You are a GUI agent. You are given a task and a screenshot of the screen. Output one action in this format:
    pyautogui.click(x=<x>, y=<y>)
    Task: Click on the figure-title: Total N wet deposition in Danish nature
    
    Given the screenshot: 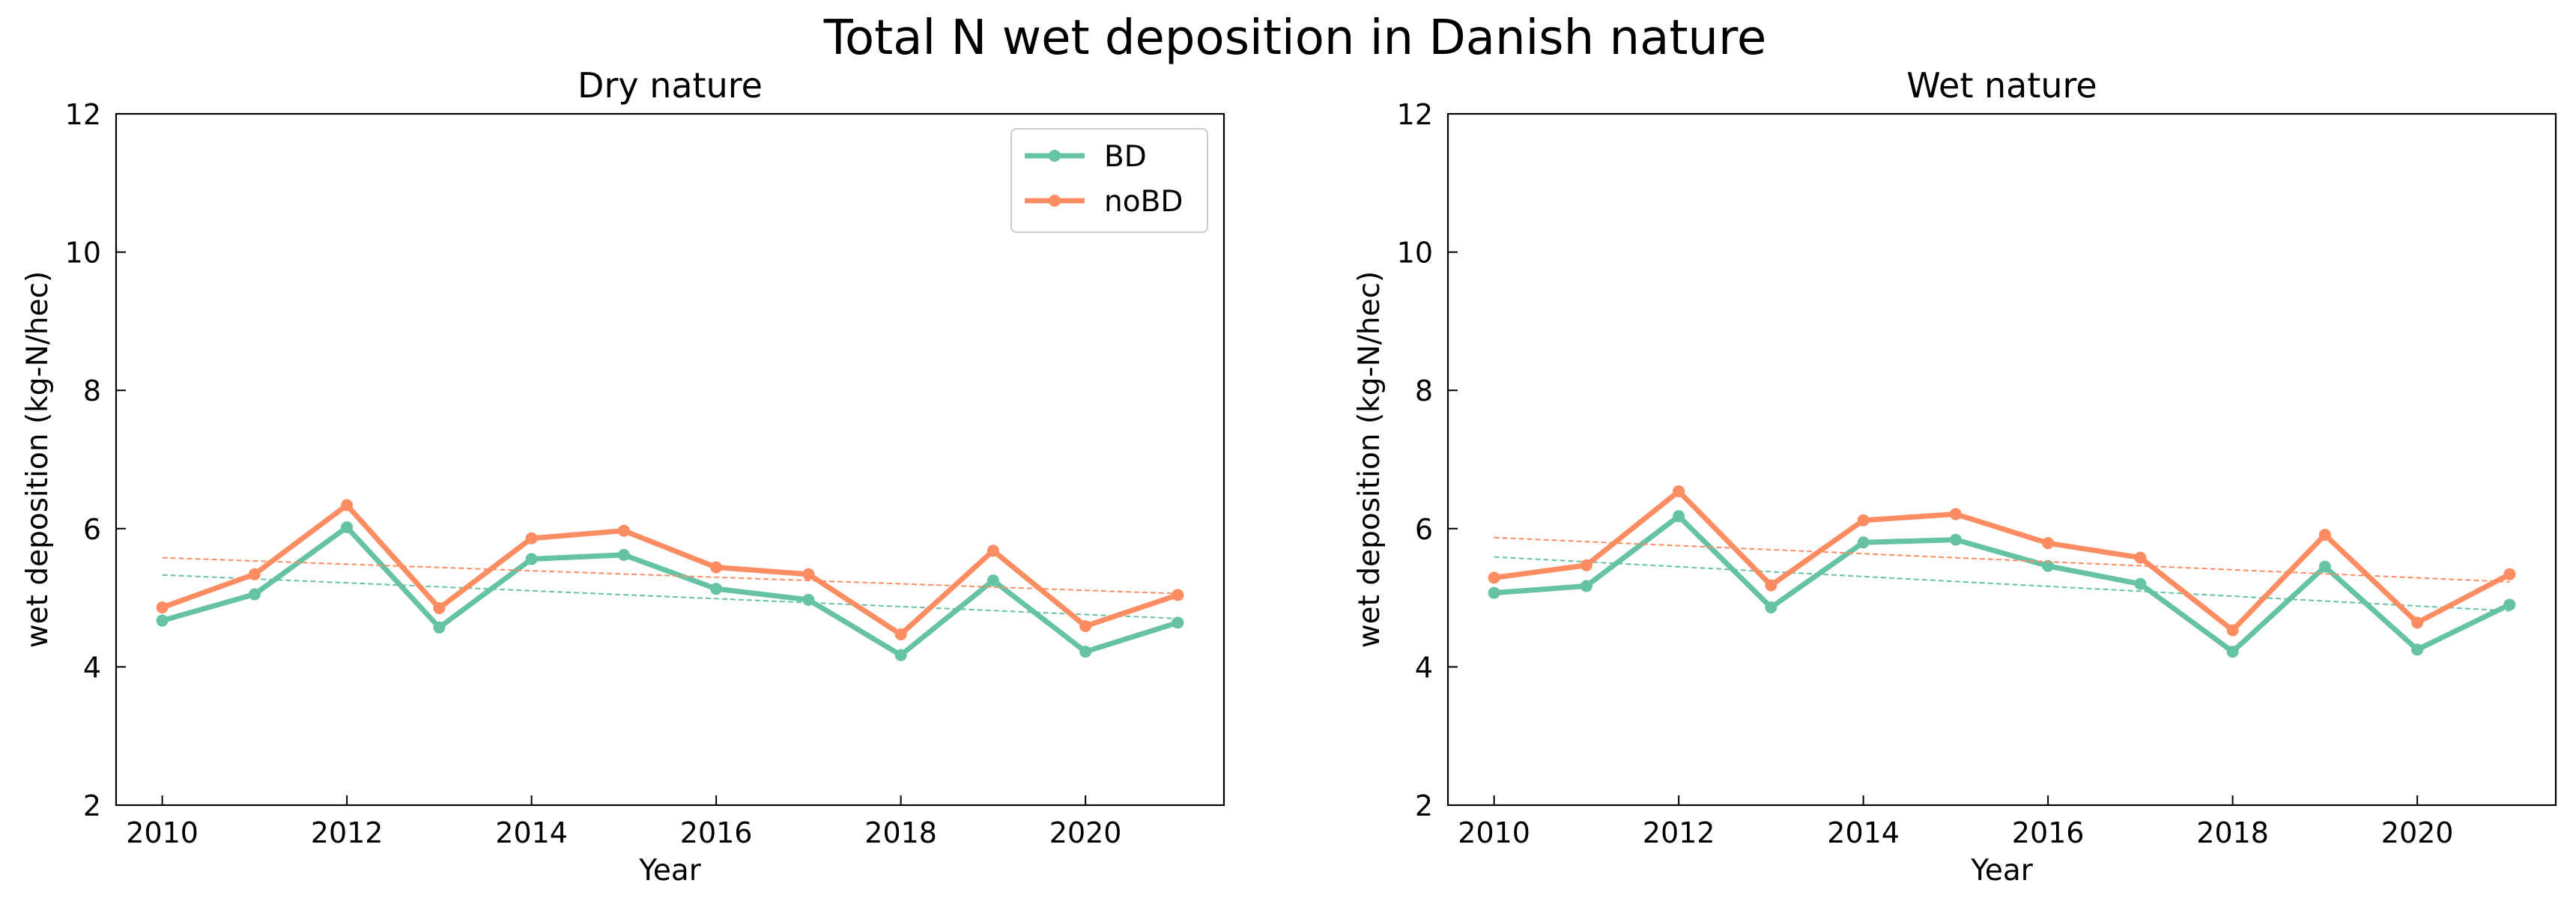 What is the action you would take?
    pyautogui.click(x=1295, y=38)
    